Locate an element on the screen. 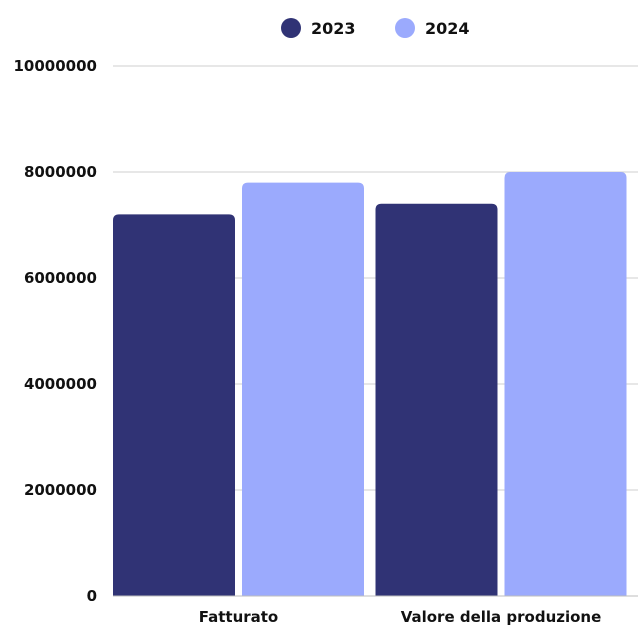  legend-swatch-2024 is located at coordinates (405, 28).